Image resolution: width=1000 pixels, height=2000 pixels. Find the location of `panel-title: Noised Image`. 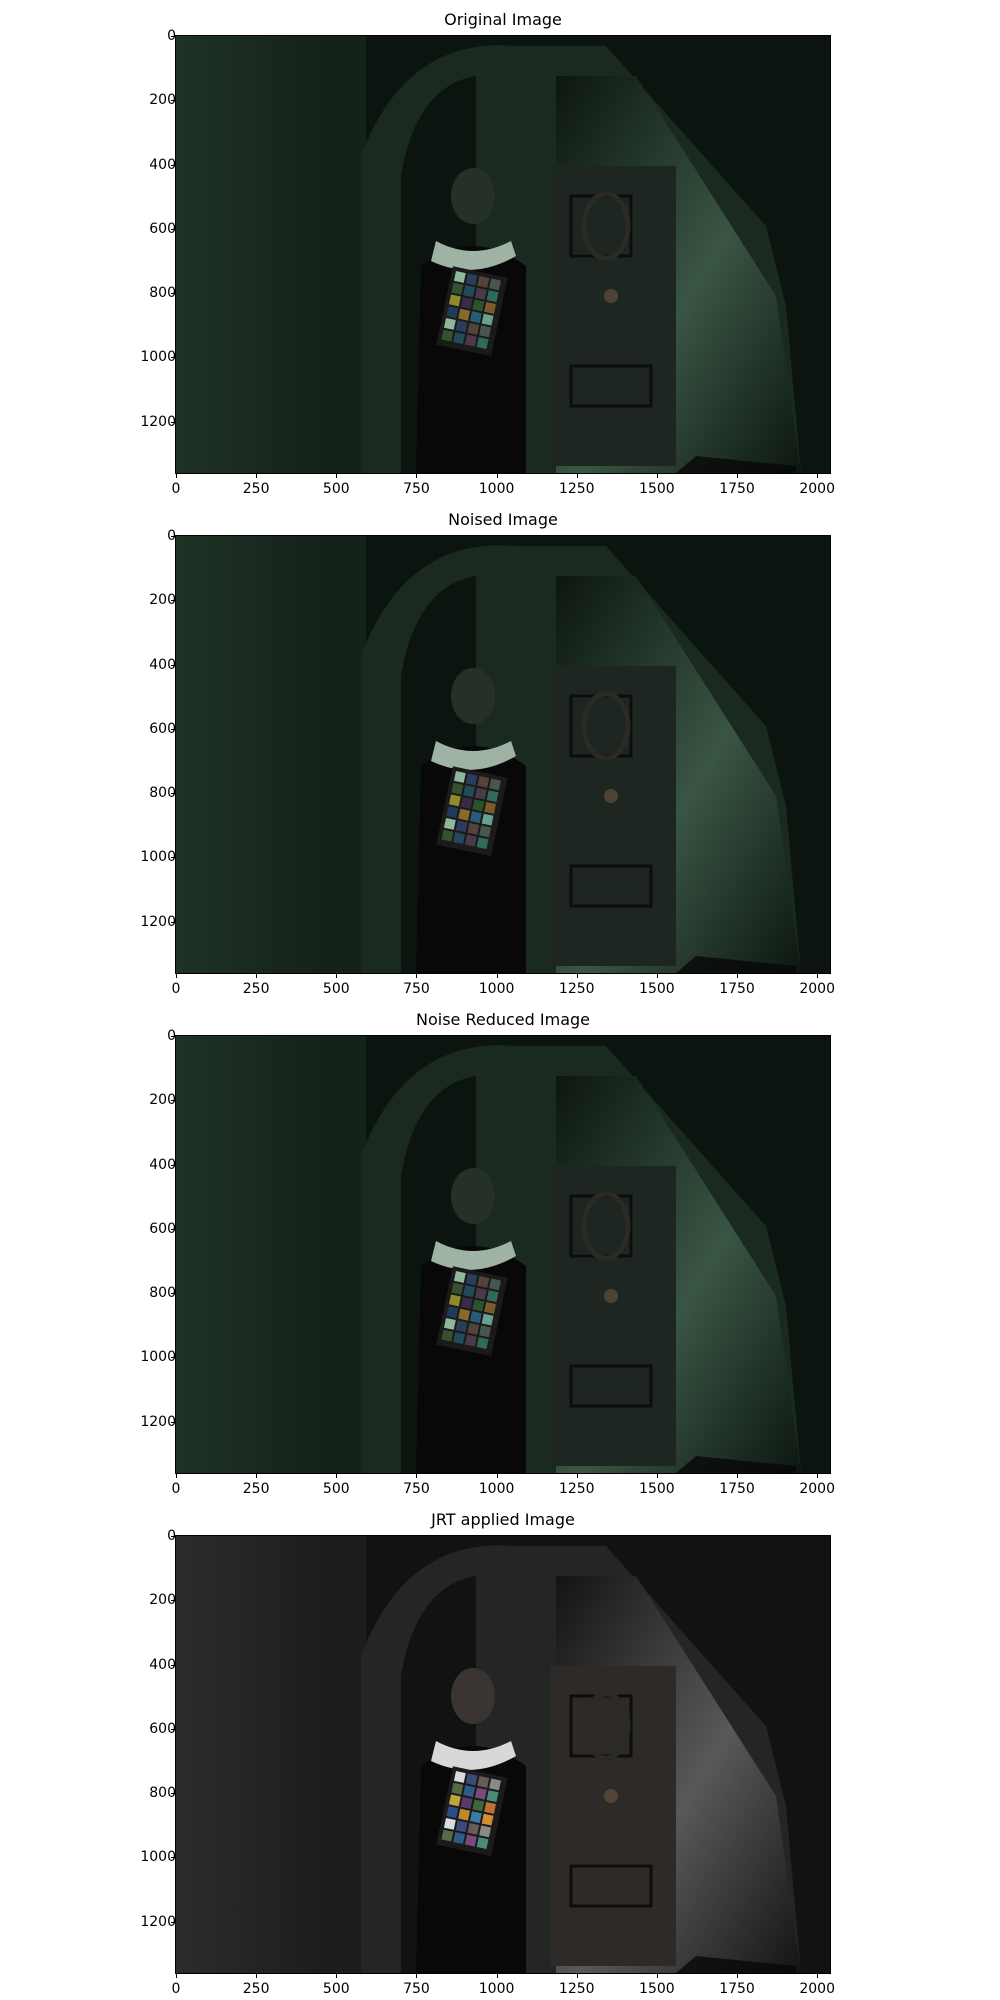

panel-title: Noised Image is located at coordinates (503, 519).